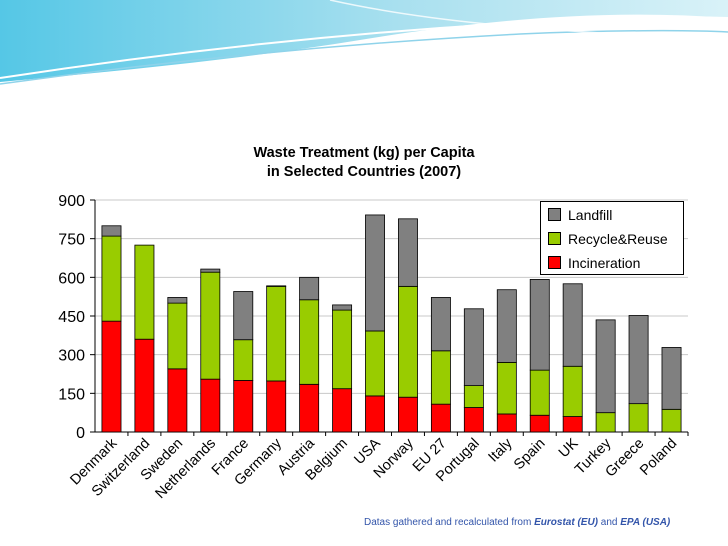 The height and width of the screenshot is (546, 728). I want to click on bar-landfill-denmark, so click(111, 231).